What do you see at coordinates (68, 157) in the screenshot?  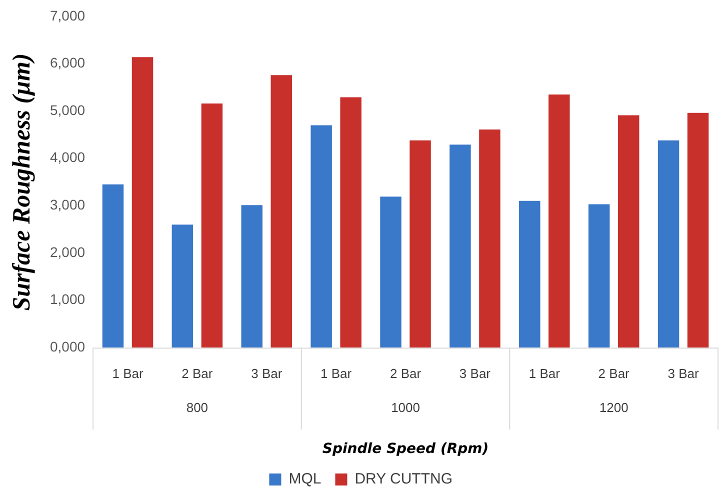 I see `y-tick-label: 4,000` at bounding box center [68, 157].